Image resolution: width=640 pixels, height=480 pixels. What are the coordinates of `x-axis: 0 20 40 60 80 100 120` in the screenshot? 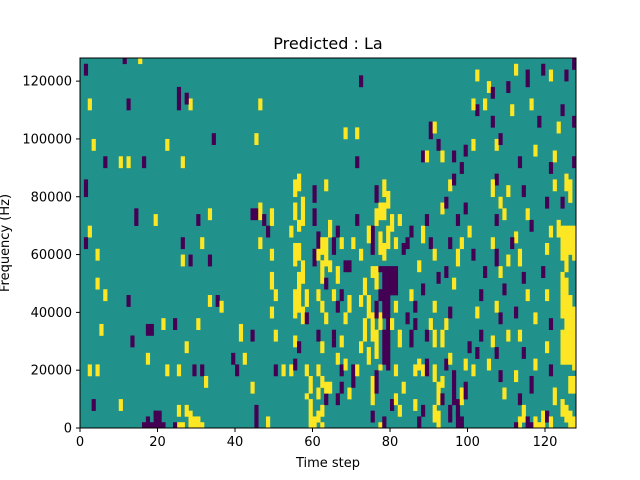 It's located at (317, 439).